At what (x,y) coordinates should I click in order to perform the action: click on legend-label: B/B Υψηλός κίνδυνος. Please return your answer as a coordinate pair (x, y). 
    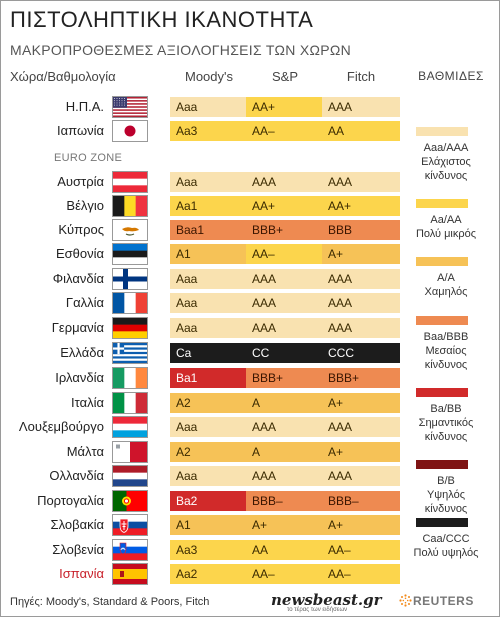
    Looking at the image, I should click on (446, 495).